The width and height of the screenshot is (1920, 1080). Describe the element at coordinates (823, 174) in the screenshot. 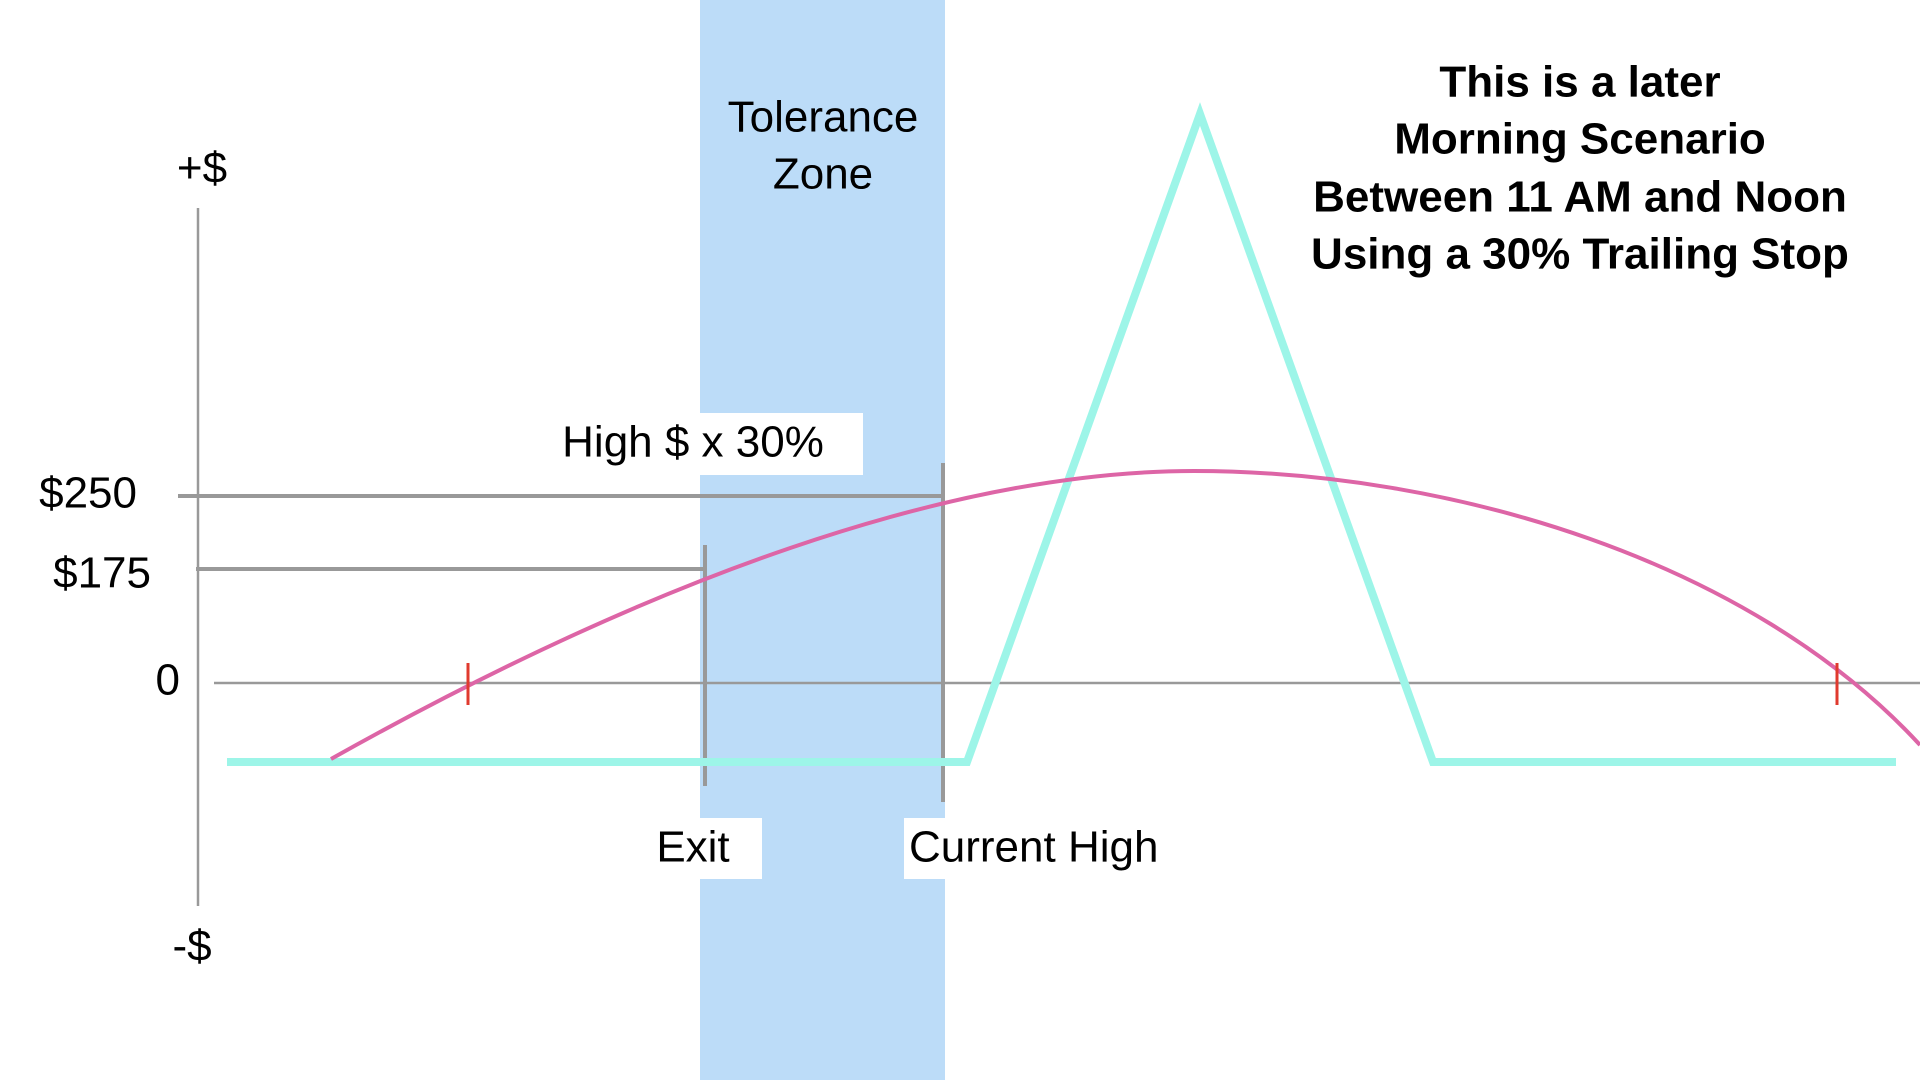

I see `zone-label: Zone` at that location.